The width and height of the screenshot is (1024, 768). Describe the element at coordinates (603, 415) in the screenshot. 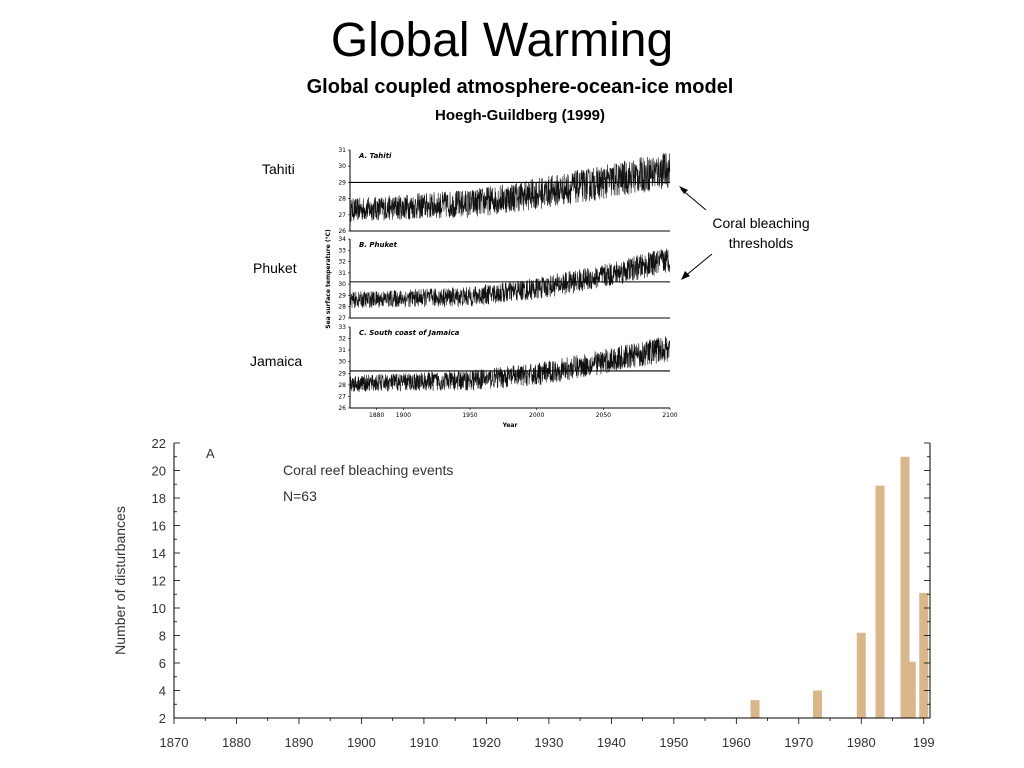

I see `x-tick-label: 2050` at that location.